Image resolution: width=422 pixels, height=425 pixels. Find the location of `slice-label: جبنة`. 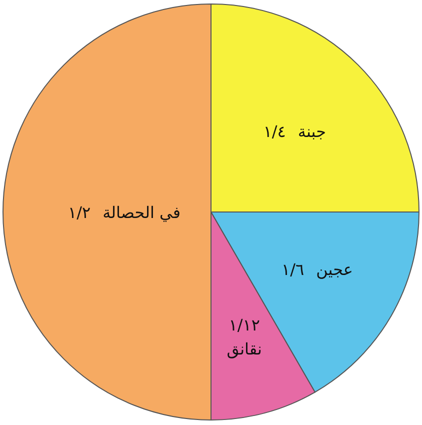

slice-label: جبنة is located at coordinates (312, 132).